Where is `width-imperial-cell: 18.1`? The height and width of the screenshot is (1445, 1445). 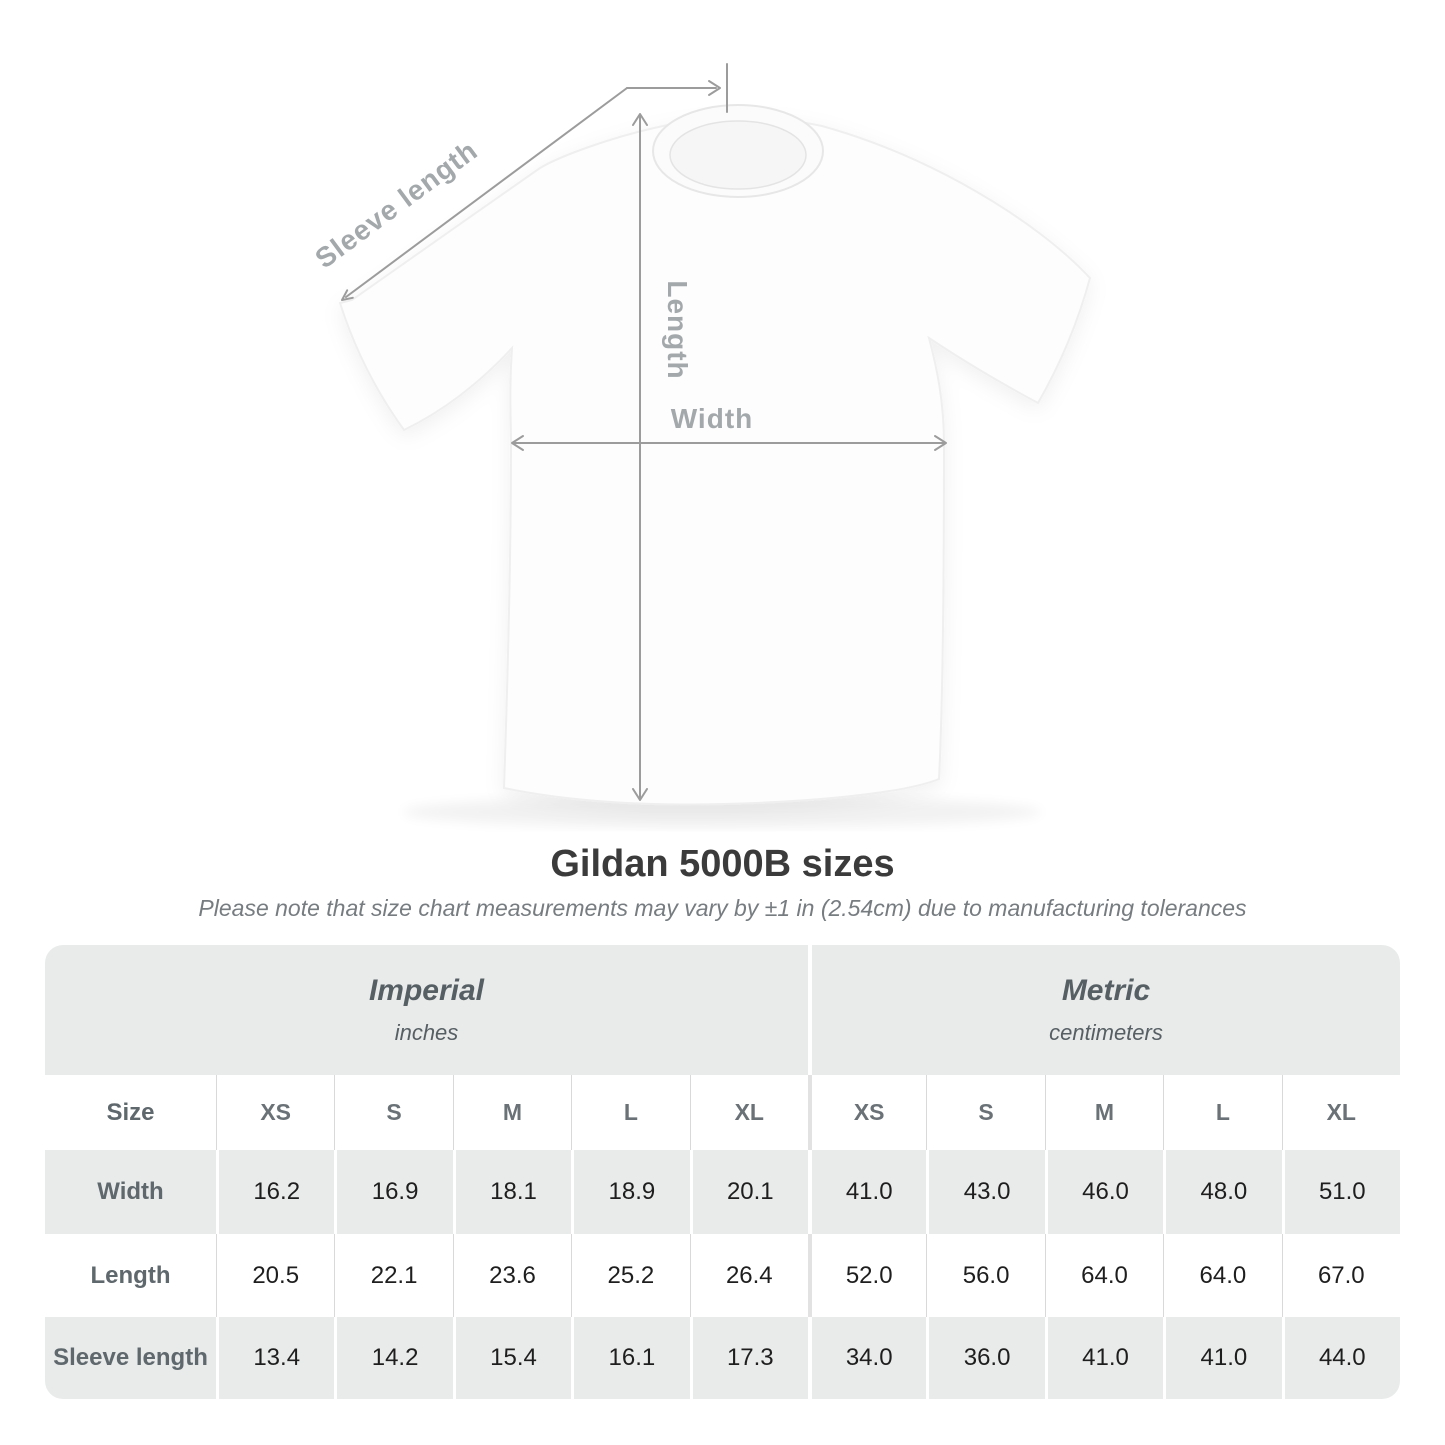
width-imperial-cell: 18.1 is located at coordinates (512, 1192).